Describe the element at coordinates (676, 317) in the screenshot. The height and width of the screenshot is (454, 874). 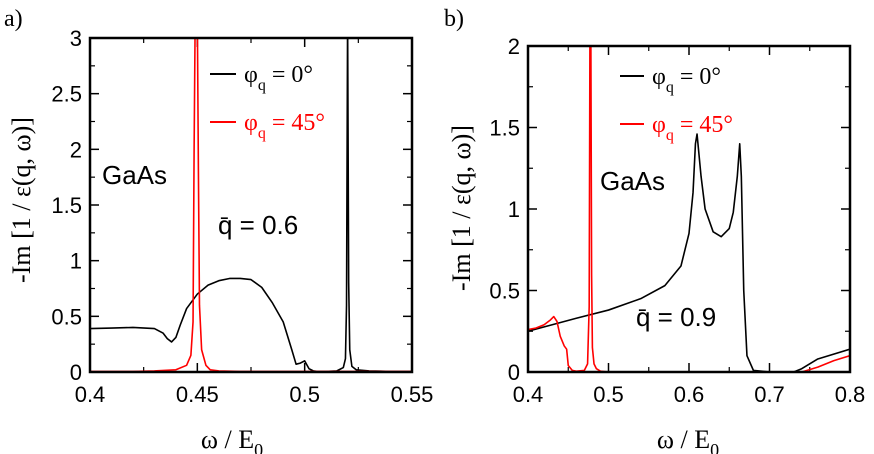
I see `panel-b-q-label: q̄ = 0.9` at that location.